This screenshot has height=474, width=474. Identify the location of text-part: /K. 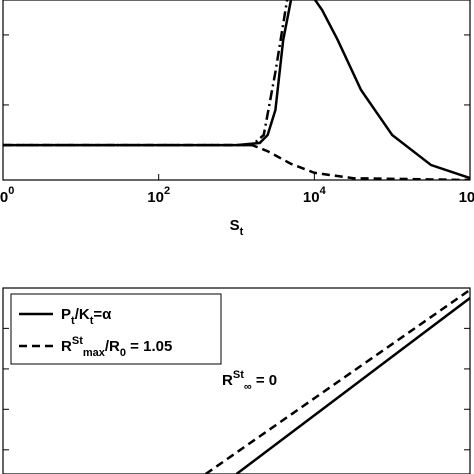
(82, 314).